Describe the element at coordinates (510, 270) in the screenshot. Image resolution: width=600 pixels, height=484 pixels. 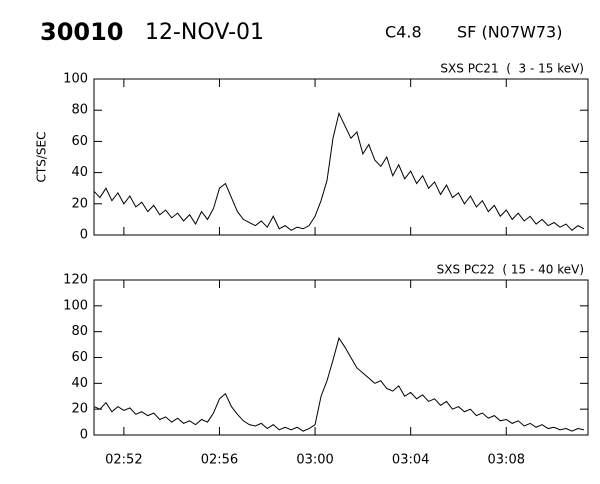
I see `legend-label: SXS PC22 ( 15 - 40 keV)` at that location.